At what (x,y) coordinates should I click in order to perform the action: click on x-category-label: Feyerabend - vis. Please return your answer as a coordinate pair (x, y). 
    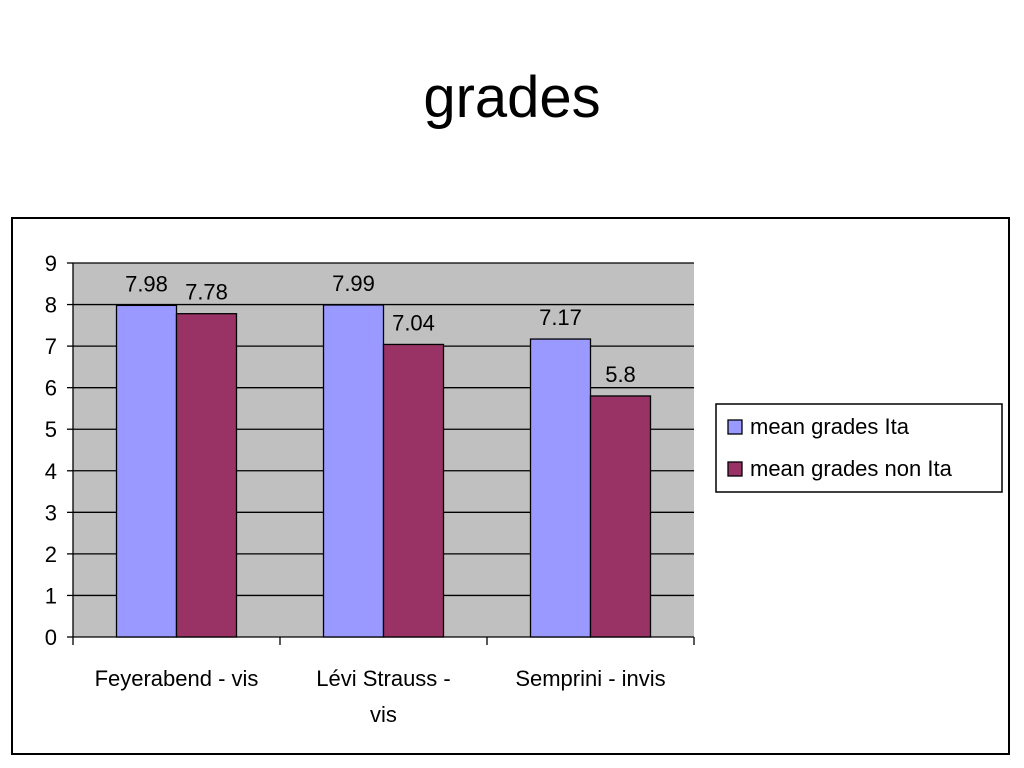
    Looking at the image, I should click on (177, 678).